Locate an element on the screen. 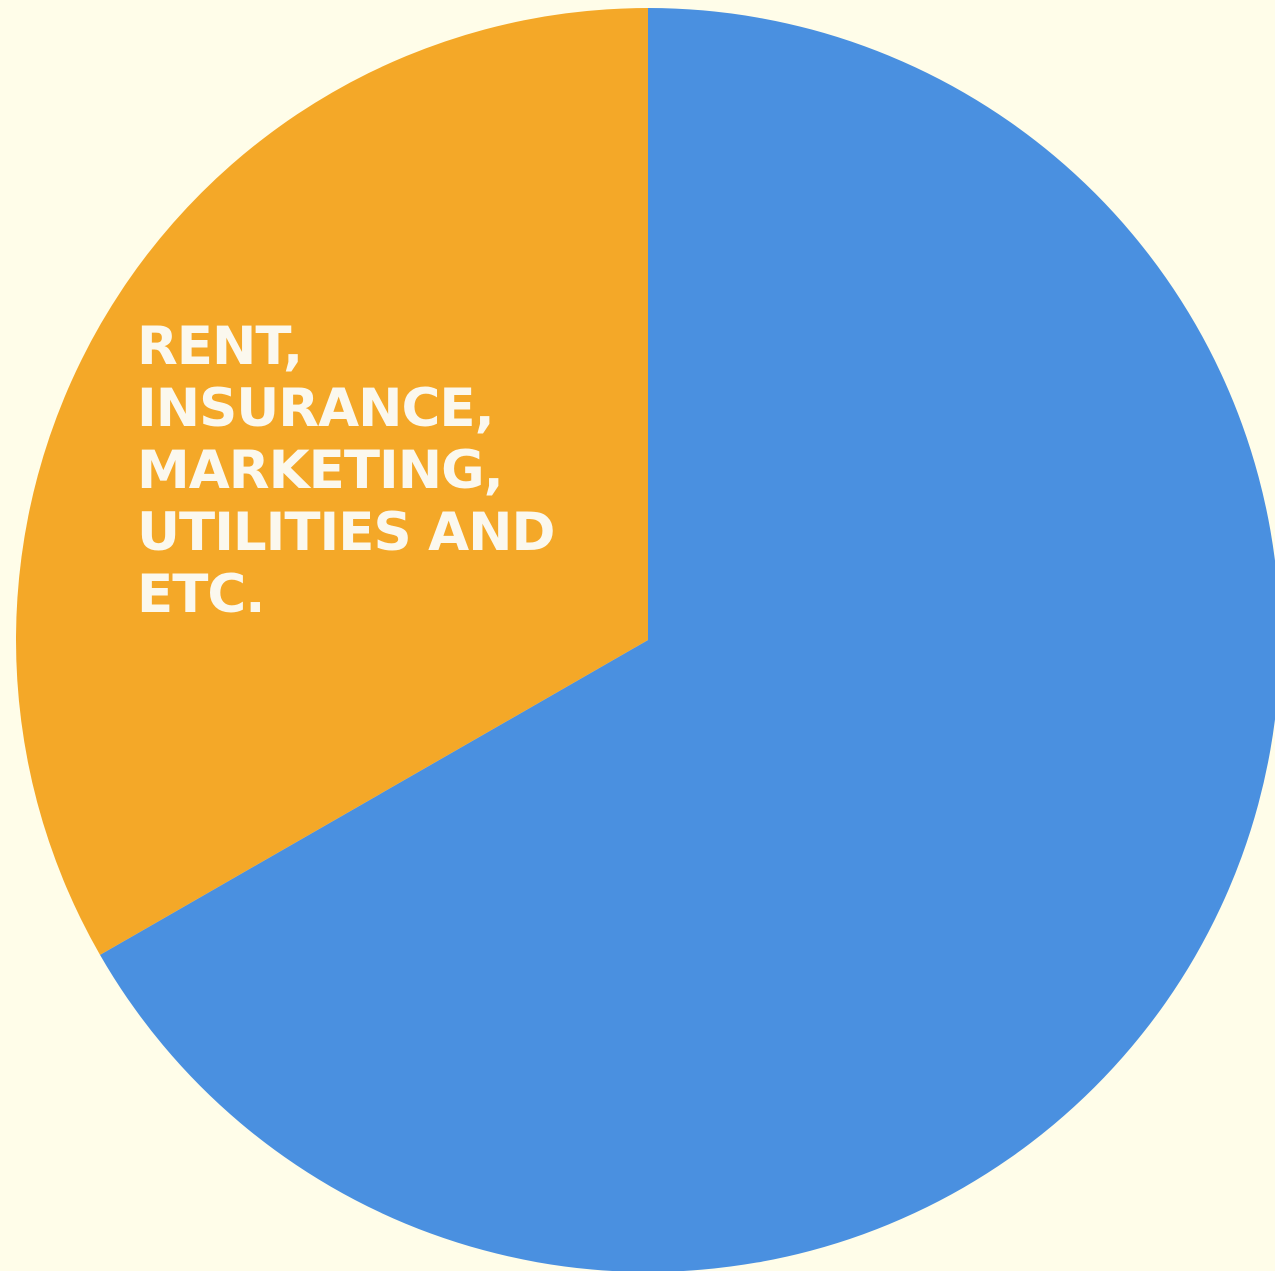 The height and width of the screenshot is (1271, 1275). slice-label-line: UTILITIES AND is located at coordinates (346, 532).